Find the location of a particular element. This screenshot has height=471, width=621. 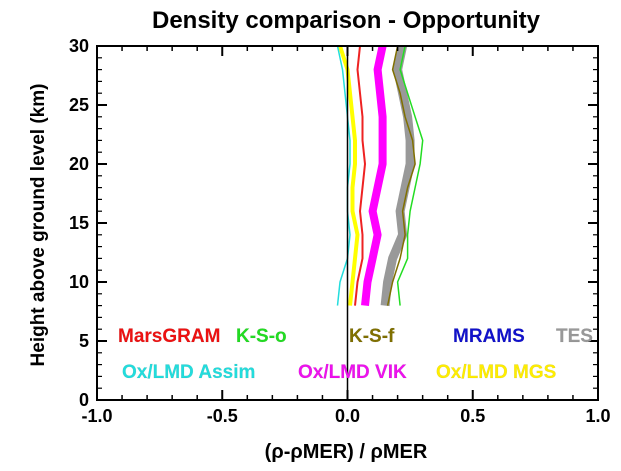

series-line-ox-lmd-vik is located at coordinates (374, 176).